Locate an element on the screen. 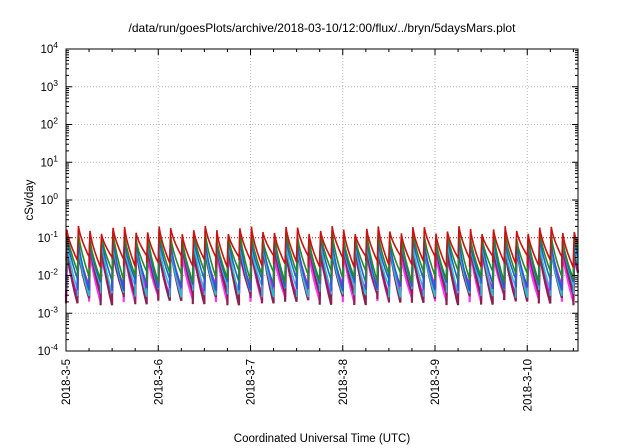 The image size is (640, 448). y-tick-label: 10² is located at coordinates (49, 124).